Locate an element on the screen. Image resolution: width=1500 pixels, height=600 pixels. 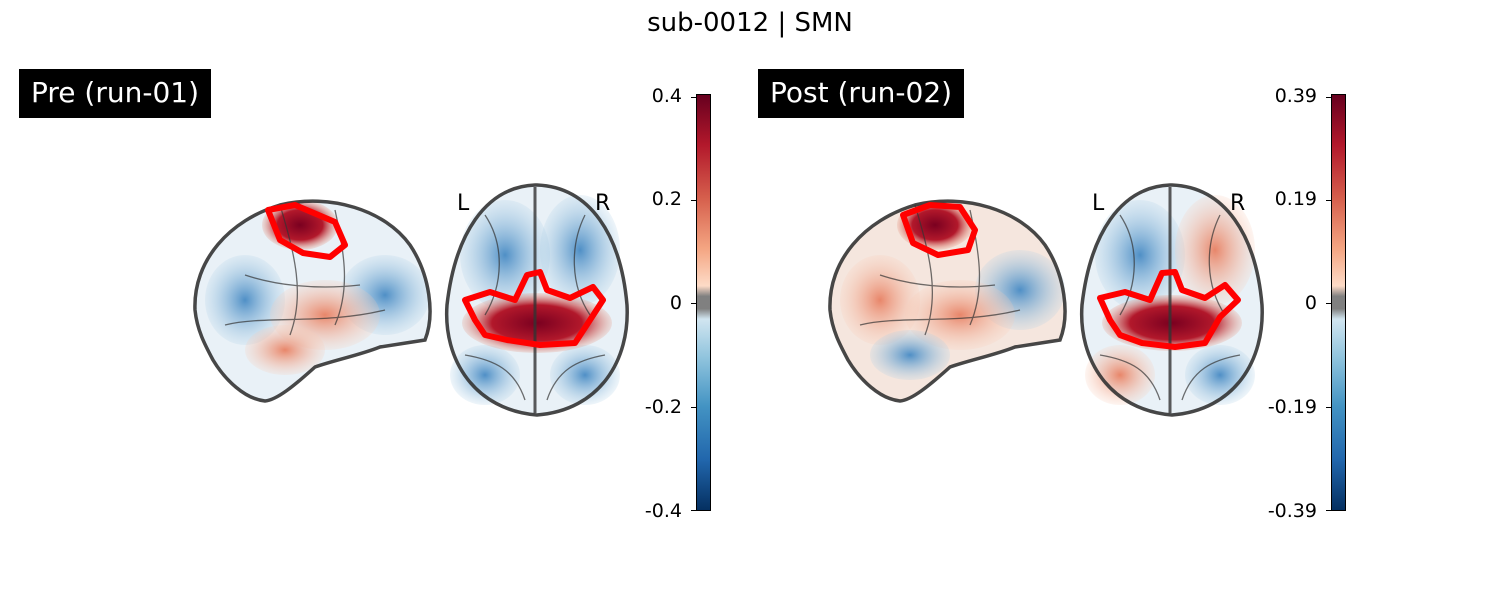
post-hemisphere-right-label: R is located at coordinates (1237, 203).